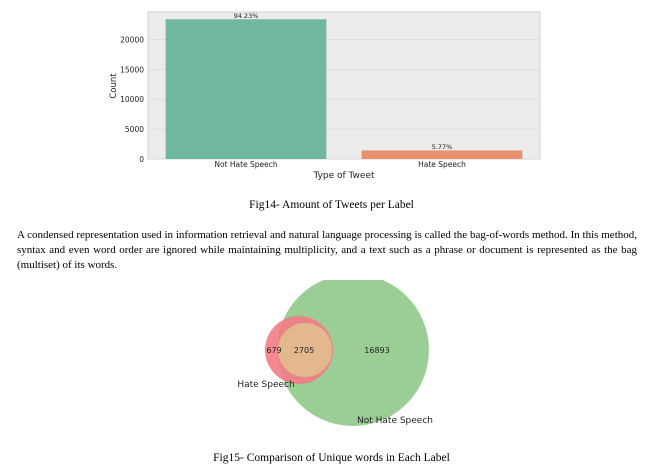  I want to click on y-axis-label: Count, so click(114, 86).